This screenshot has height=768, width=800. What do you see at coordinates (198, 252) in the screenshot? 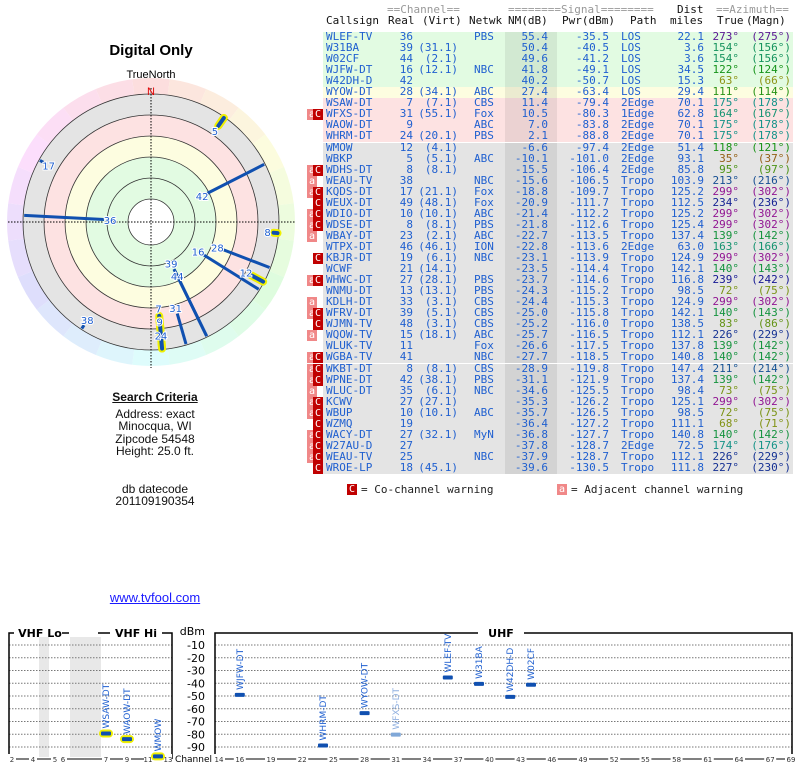
I see `station-channel-label: 16` at bounding box center [198, 252].